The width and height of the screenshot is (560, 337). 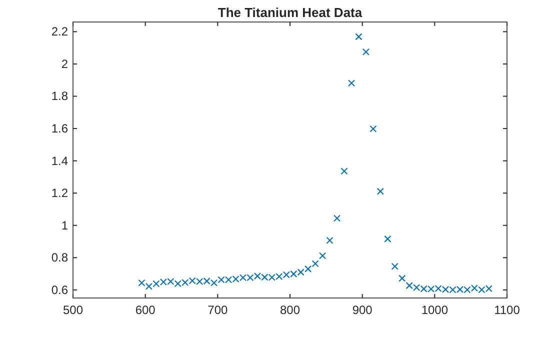 I want to click on y-tick-label: 1, so click(x=64, y=225).